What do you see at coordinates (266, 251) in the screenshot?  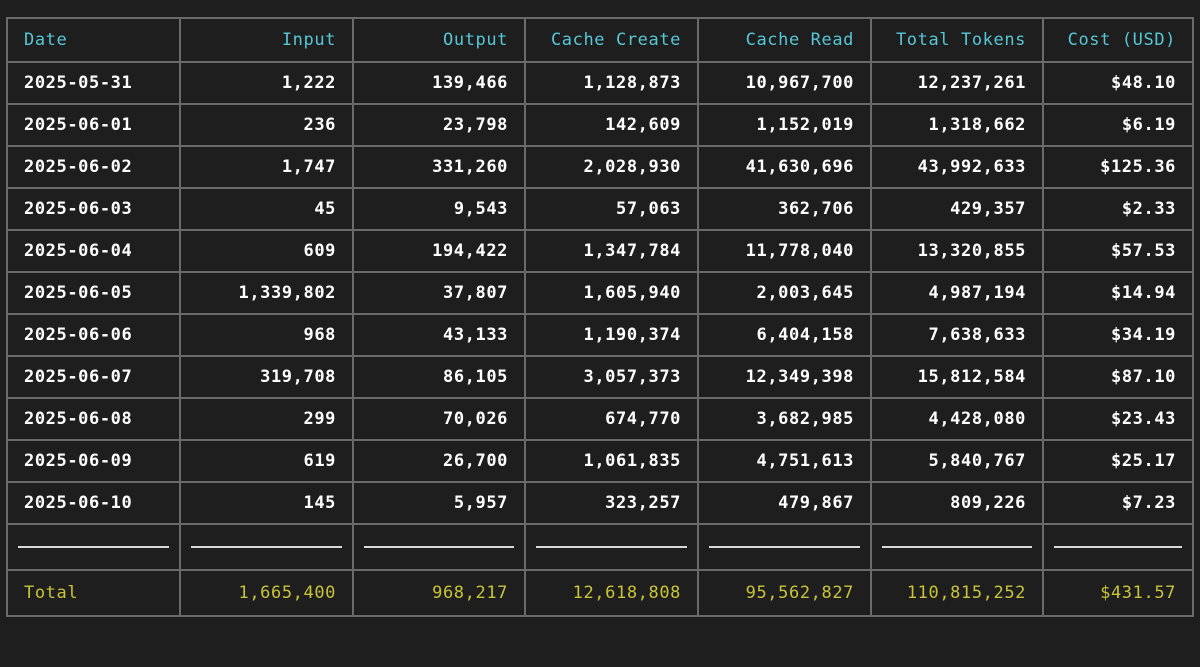 I see `cell-input: 609` at bounding box center [266, 251].